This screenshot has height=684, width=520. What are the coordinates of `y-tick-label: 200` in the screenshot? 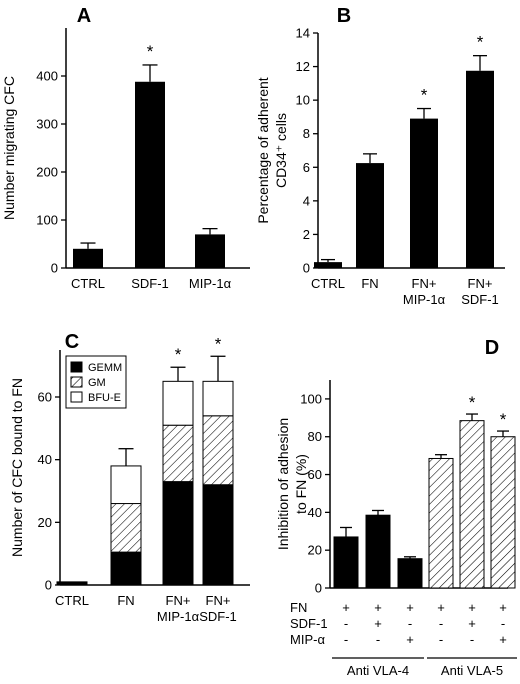 It's located at (47, 172).